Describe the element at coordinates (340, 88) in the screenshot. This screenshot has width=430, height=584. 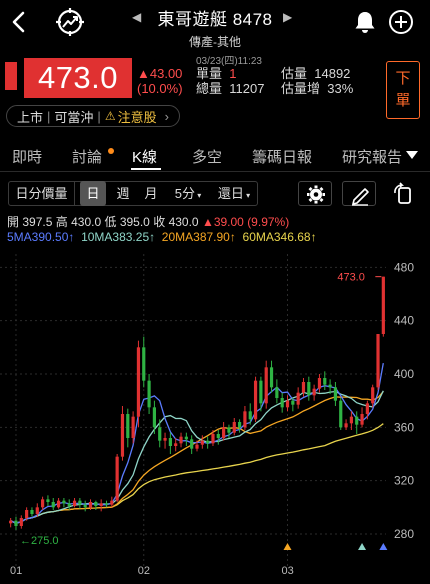
I see `estimate-increase-value: 33%` at that location.